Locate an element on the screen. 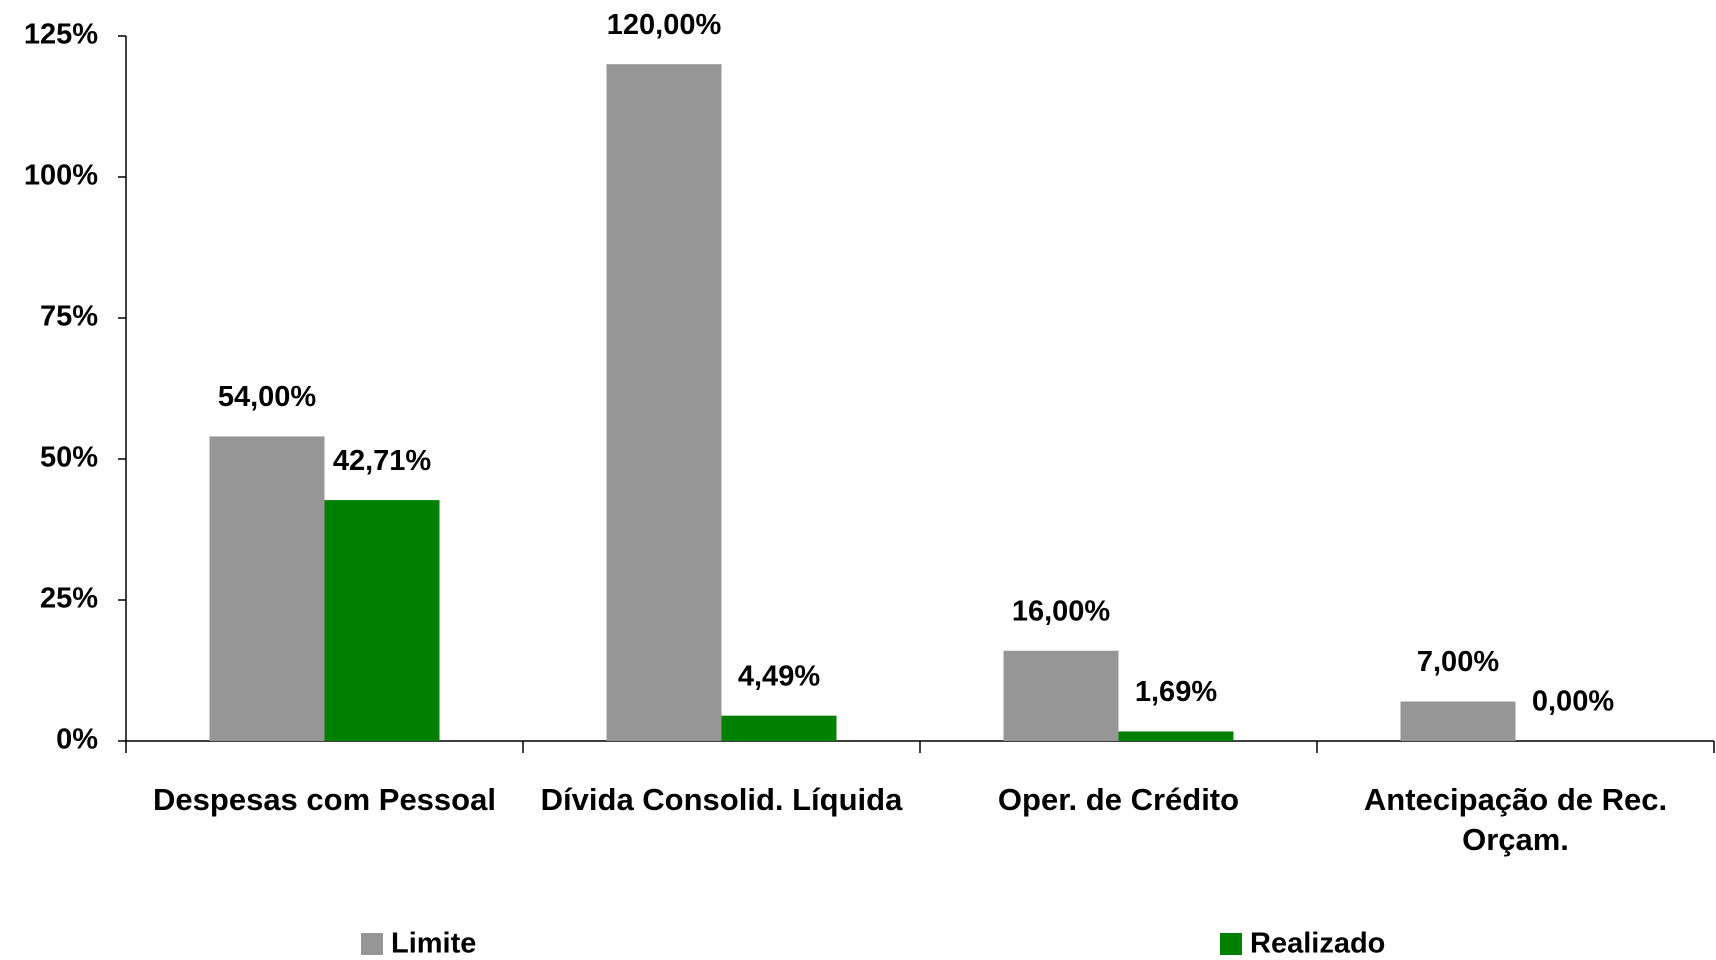 This screenshot has height=960, width=1716. y-tick-label: 125% is located at coordinates (61, 35).